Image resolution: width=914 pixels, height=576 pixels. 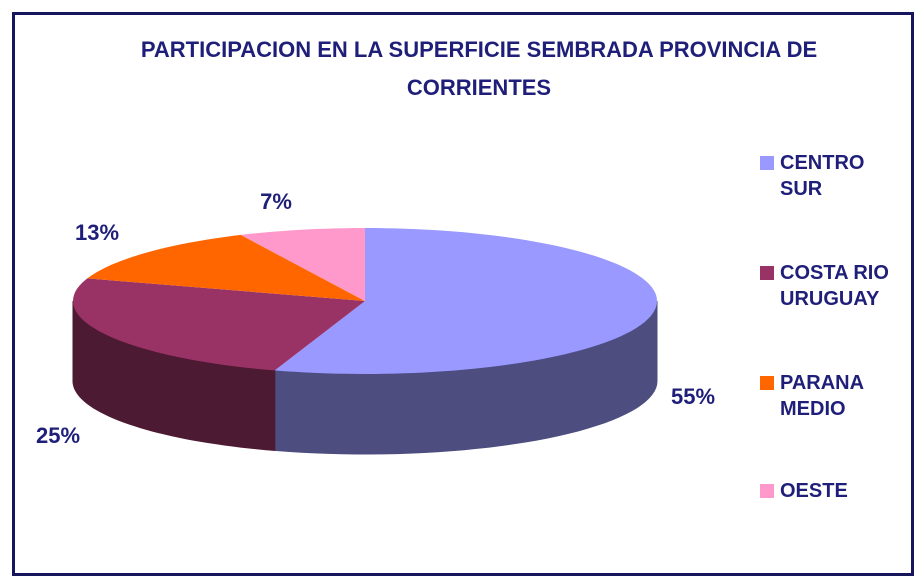 I want to click on data-label: 13%, so click(x=97, y=232).